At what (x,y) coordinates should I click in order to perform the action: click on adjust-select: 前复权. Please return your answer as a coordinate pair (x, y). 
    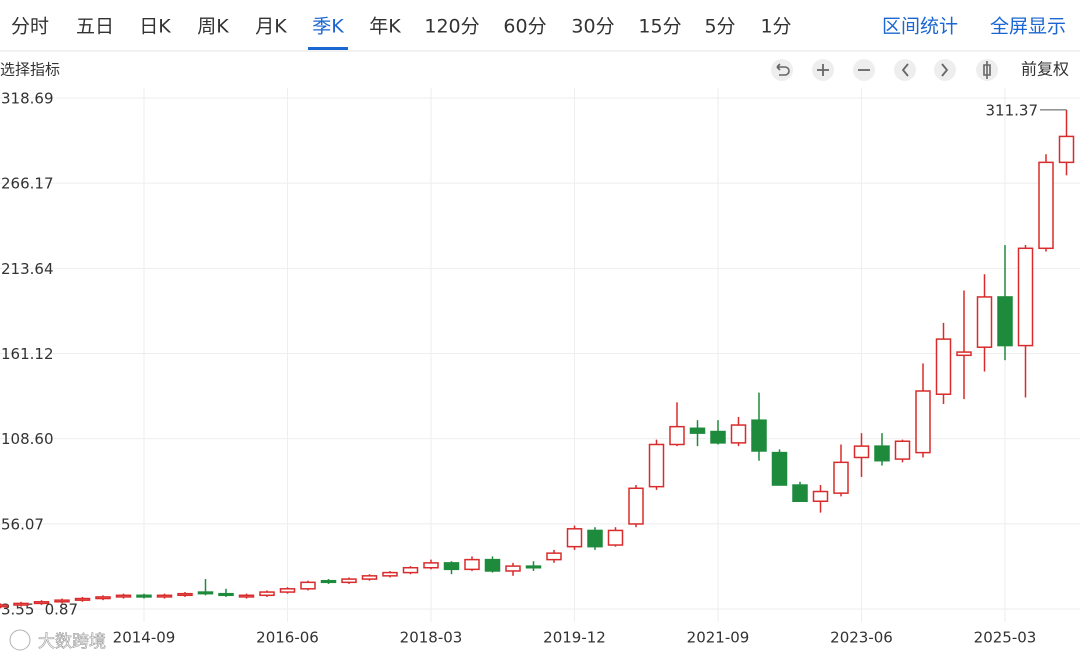
    Looking at the image, I should click on (1045, 69).